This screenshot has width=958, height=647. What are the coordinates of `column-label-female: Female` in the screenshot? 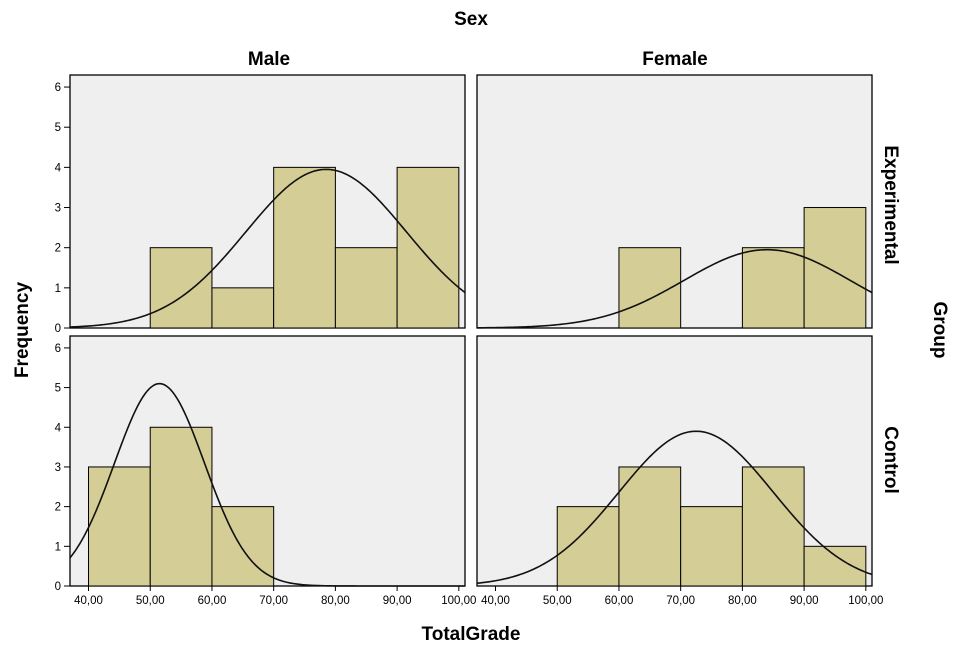 It's located at (674, 59).